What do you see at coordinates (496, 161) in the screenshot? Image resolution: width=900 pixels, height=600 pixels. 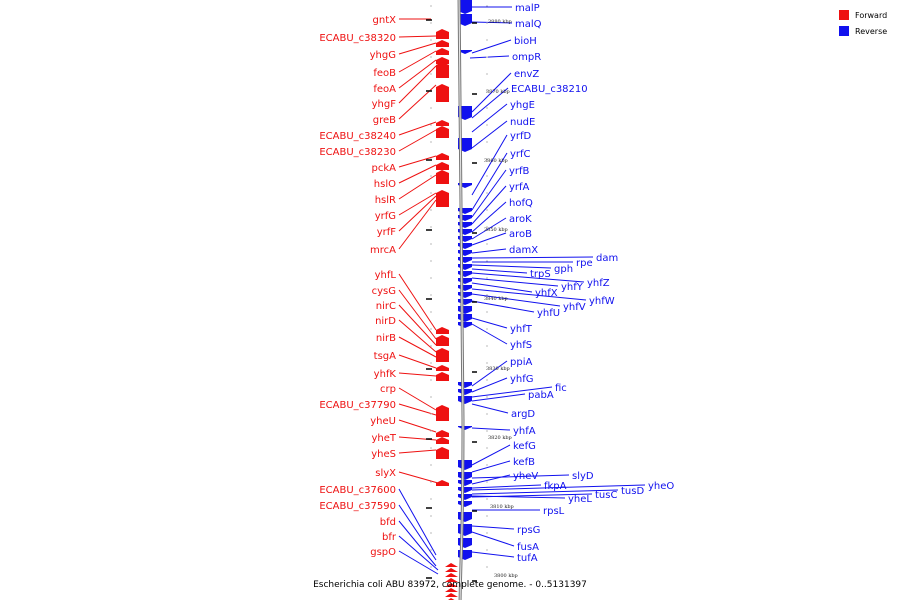 I see `tick-label: 3860 kbp` at bounding box center [496, 161].